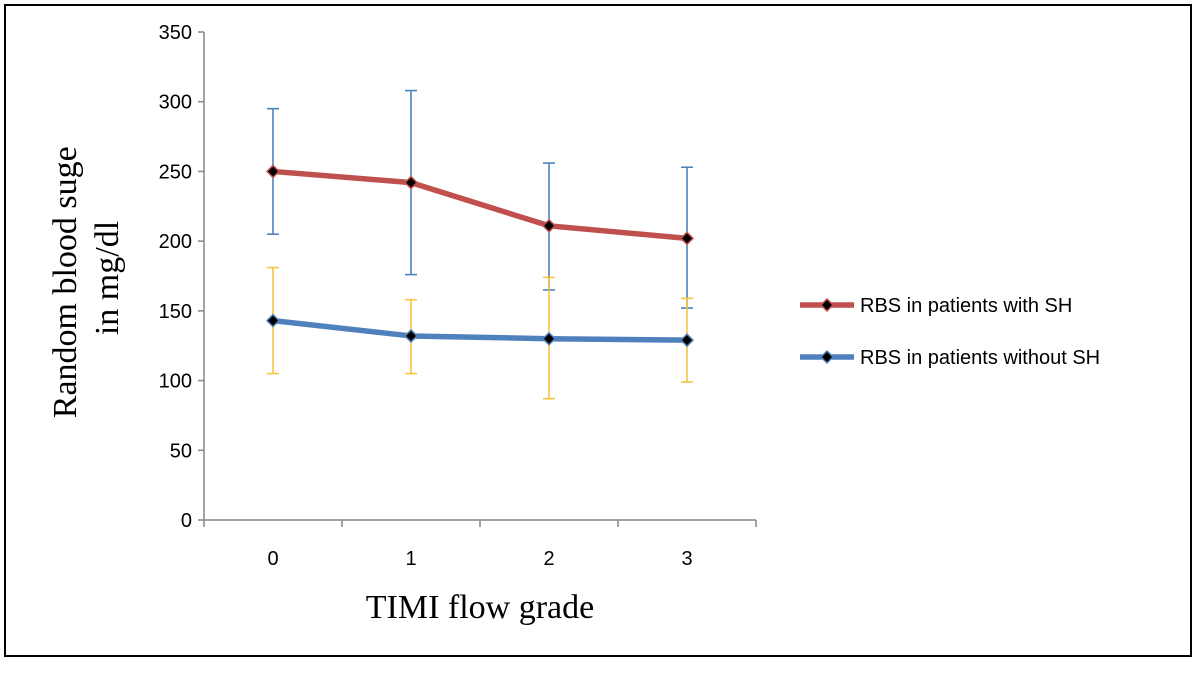 The height and width of the screenshot is (674, 1200). Describe the element at coordinates (181, 451) in the screenshot. I see `y-tick-label: 50` at that location.